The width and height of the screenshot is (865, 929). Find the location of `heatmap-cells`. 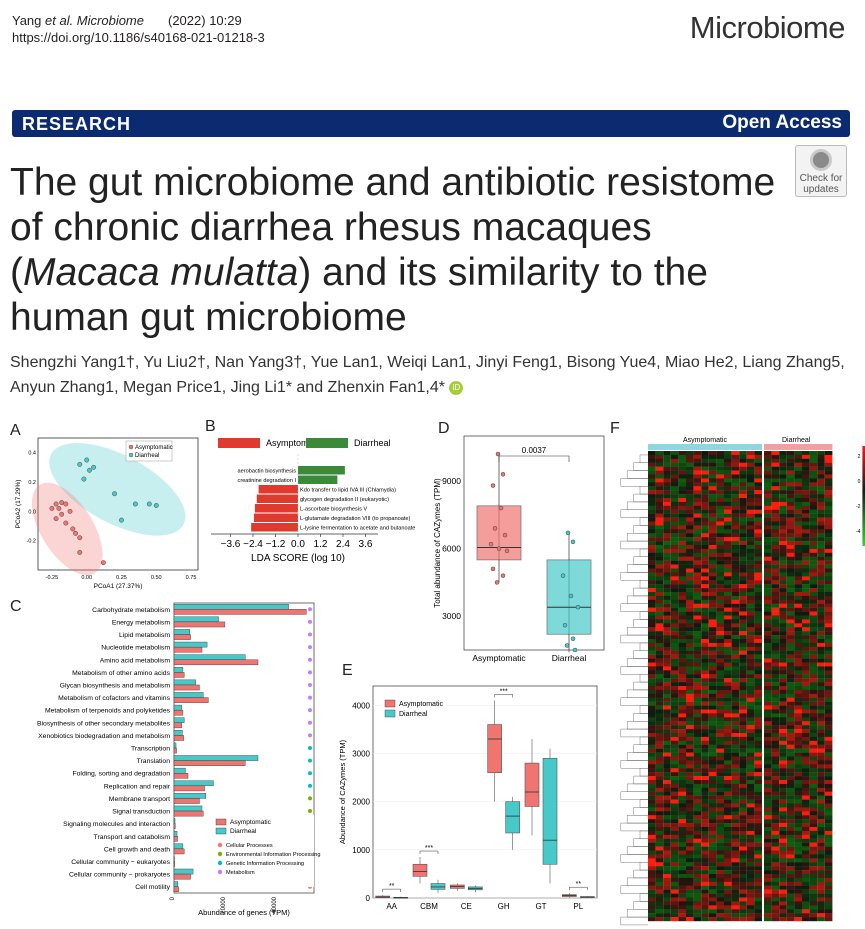

heatmap-cells is located at coordinates (740, 686).